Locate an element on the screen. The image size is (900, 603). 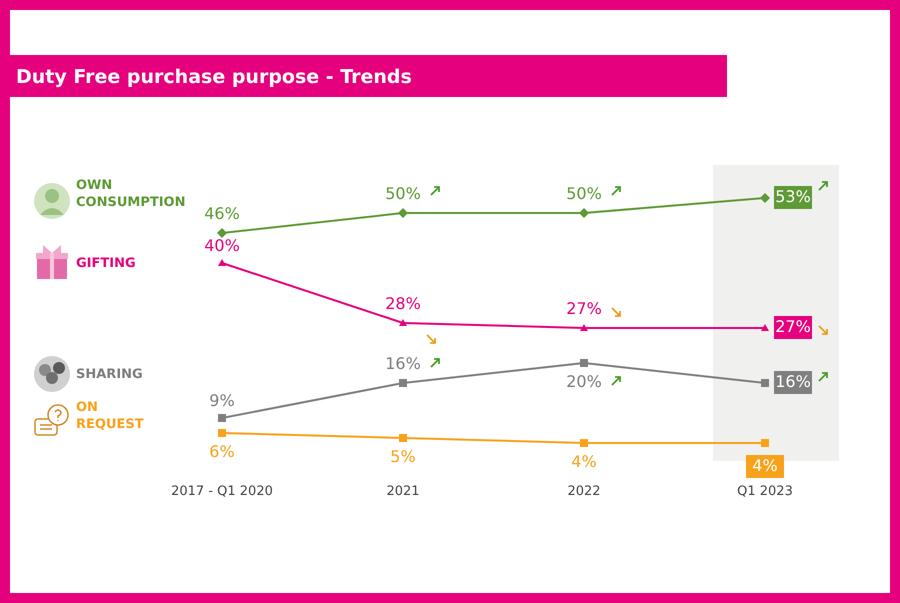
x-tick-label: 2022 is located at coordinates (584, 491).